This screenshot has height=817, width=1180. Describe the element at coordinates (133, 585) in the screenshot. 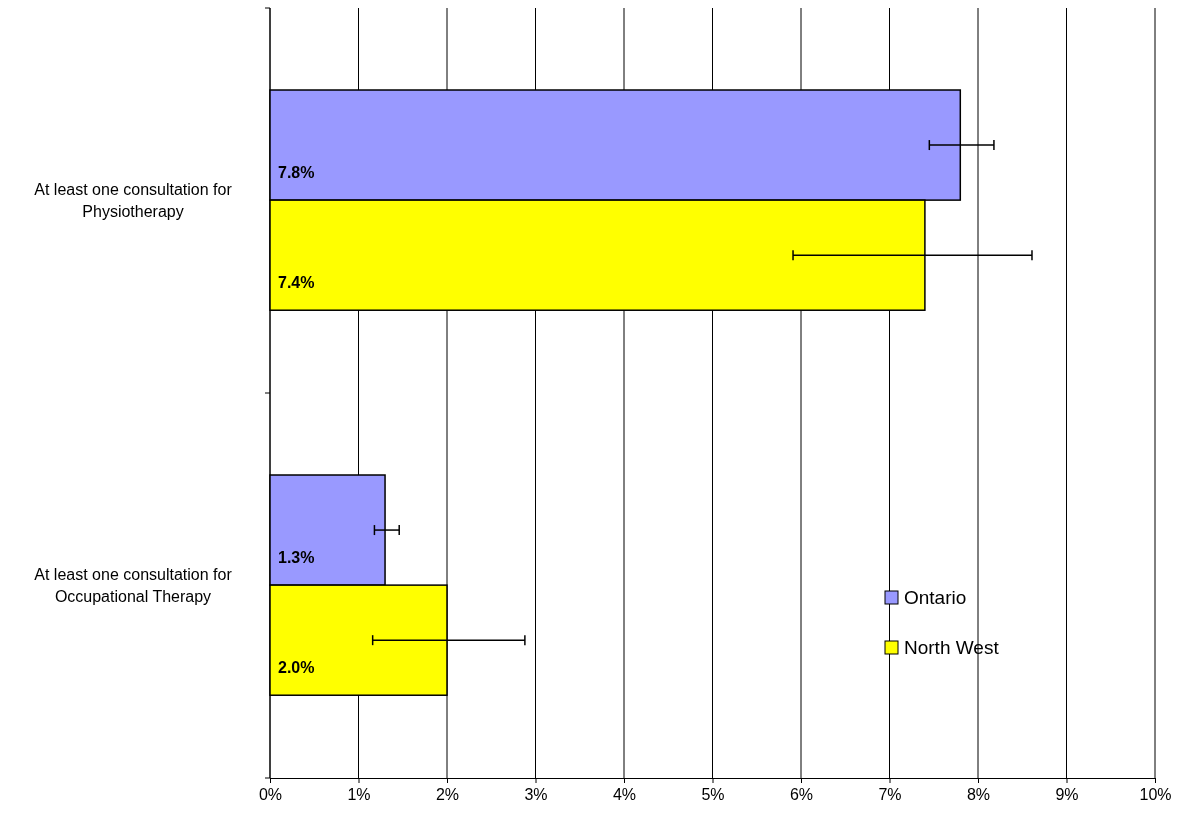

I see `y-tick-label: At least one consultation for Occupational Therapy` at that location.